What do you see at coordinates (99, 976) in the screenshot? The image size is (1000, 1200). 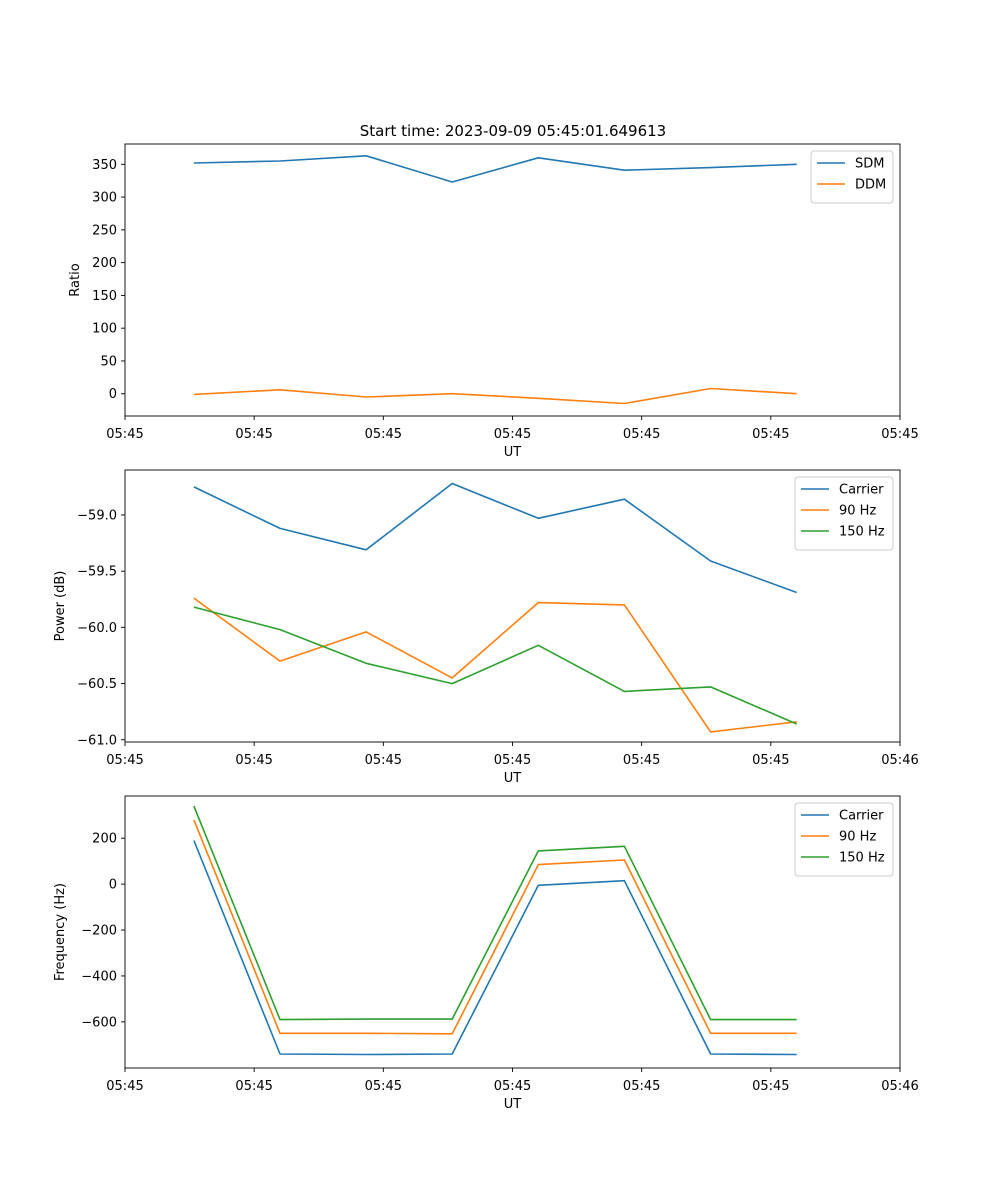 I see `y-tick-label: −400` at bounding box center [99, 976].